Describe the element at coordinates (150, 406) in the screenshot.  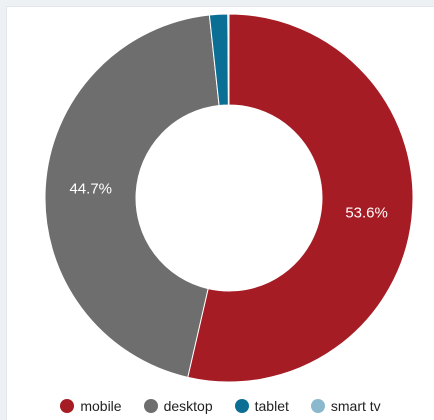
I see `legend-swatch-desktop` at that location.